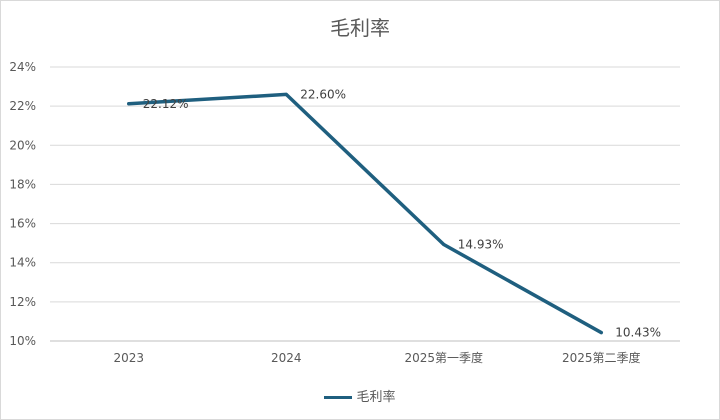 The width and height of the screenshot is (720, 420). I want to click on y-tick-label: 10%, so click(22, 341).